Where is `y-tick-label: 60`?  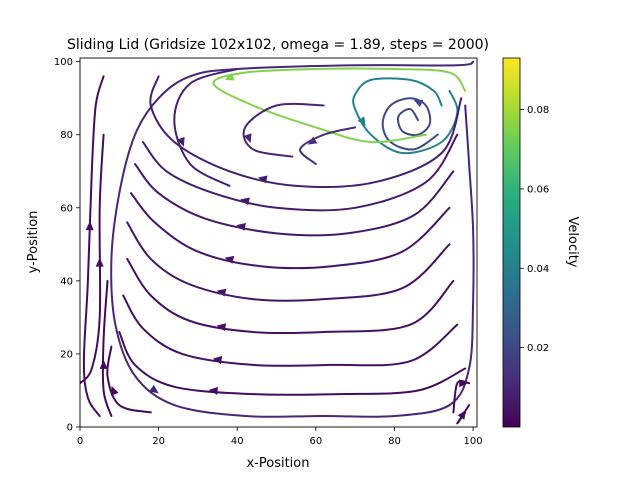
y-tick-label: 60 is located at coordinates (66, 208).